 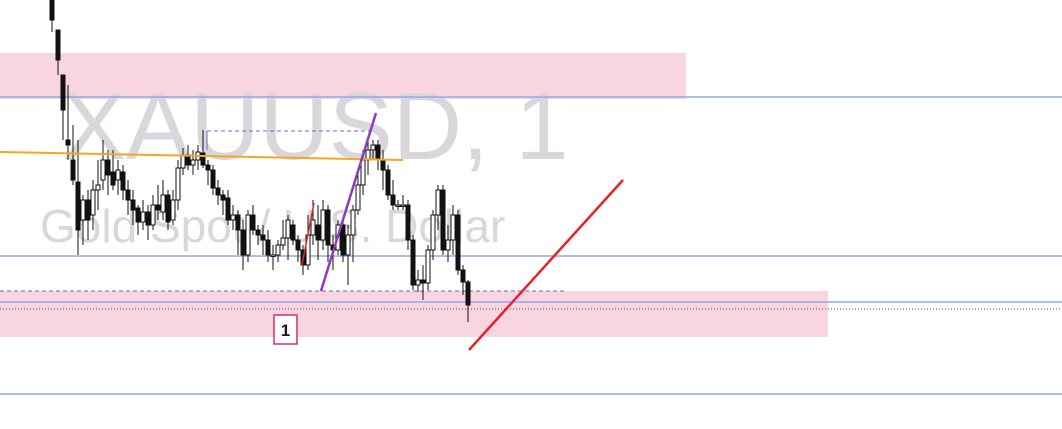 I want to click on demand-zone-lower, so click(x=414, y=314).